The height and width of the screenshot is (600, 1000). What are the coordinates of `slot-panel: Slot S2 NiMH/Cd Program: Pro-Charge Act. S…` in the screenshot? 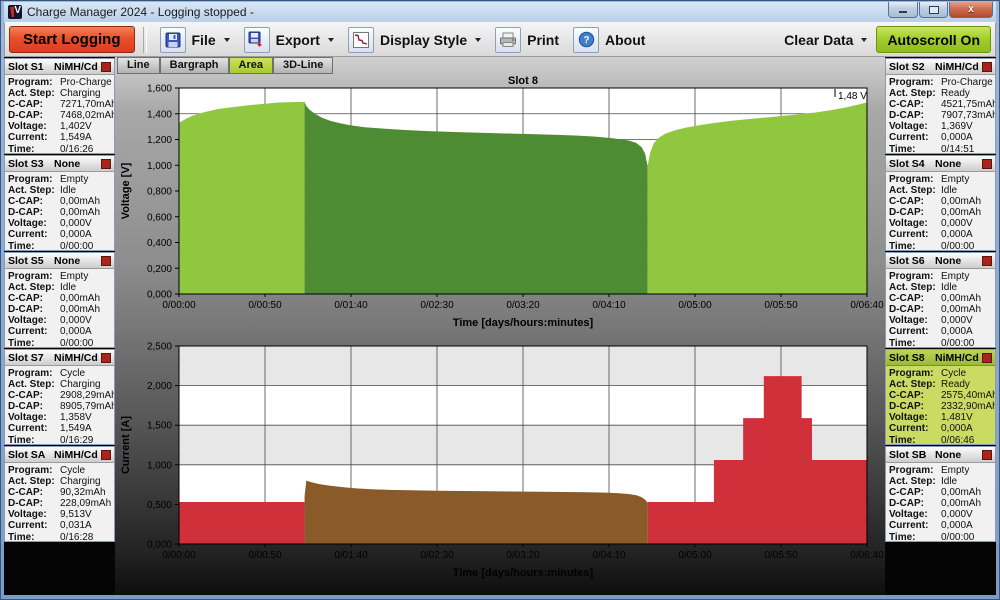 It's located at (940, 106).